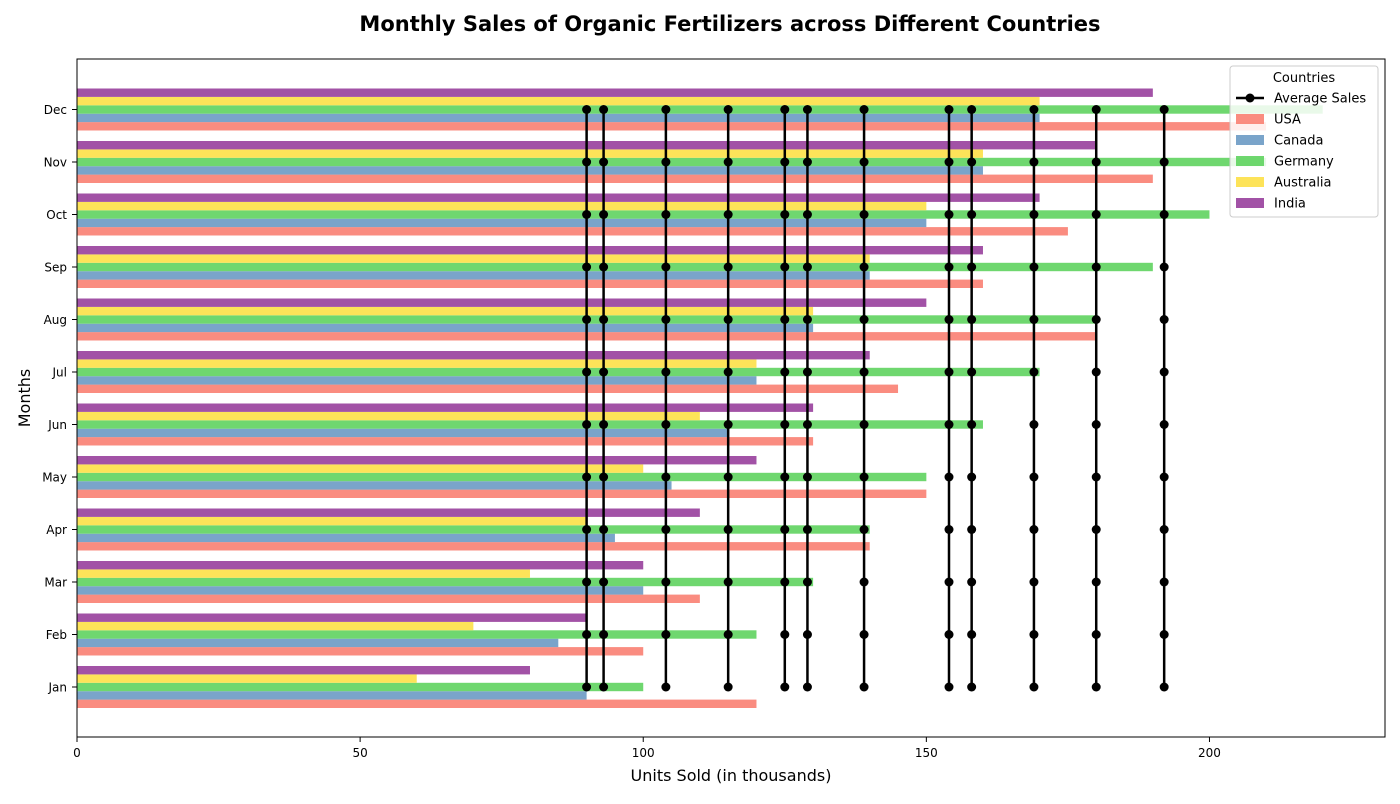  What do you see at coordinates (1209, 753) in the screenshot?
I see `x-tick-label: 200` at bounding box center [1209, 753].